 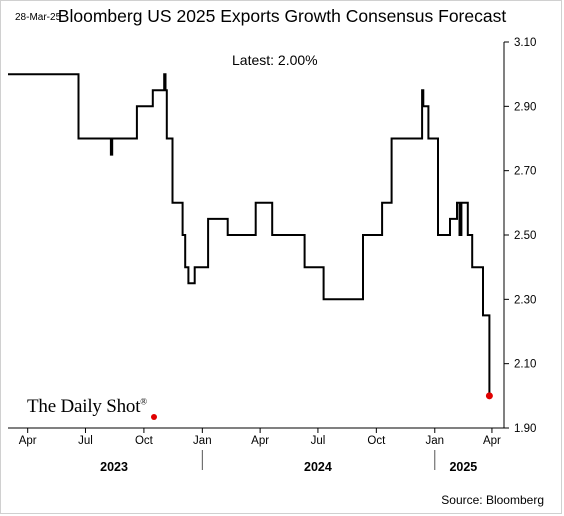 I want to click on logo-mark: ®, so click(x=143, y=401).